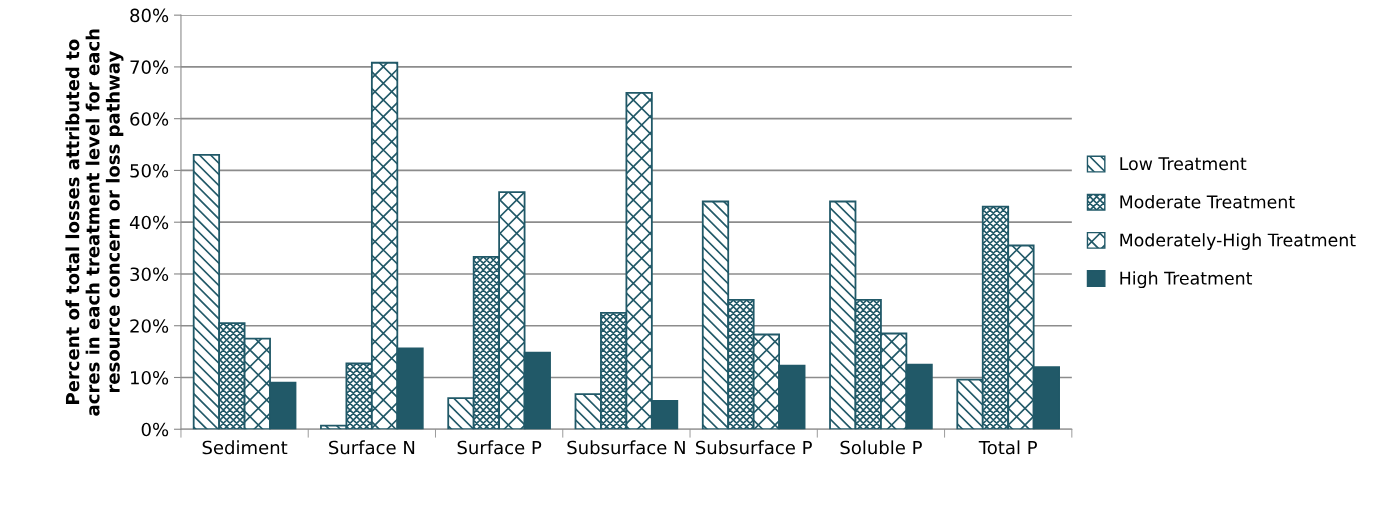 This screenshot has height=505, width=1392. What do you see at coordinates (1183, 164) in the screenshot?
I see `legend-label: Low Treatment` at bounding box center [1183, 164].